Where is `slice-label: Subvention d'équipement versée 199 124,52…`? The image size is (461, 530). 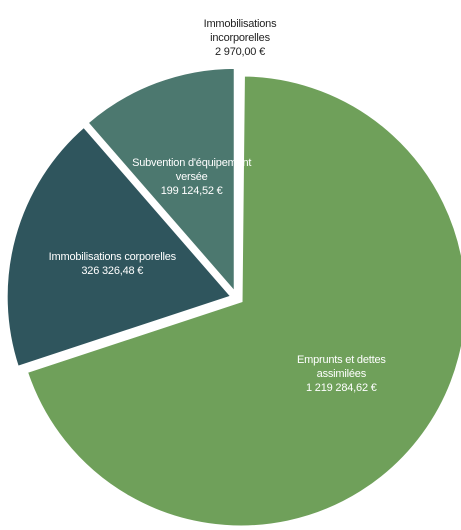 slice-label: Subvention d'équipement versée 199 124,52… is located at coordinates (192, 177).